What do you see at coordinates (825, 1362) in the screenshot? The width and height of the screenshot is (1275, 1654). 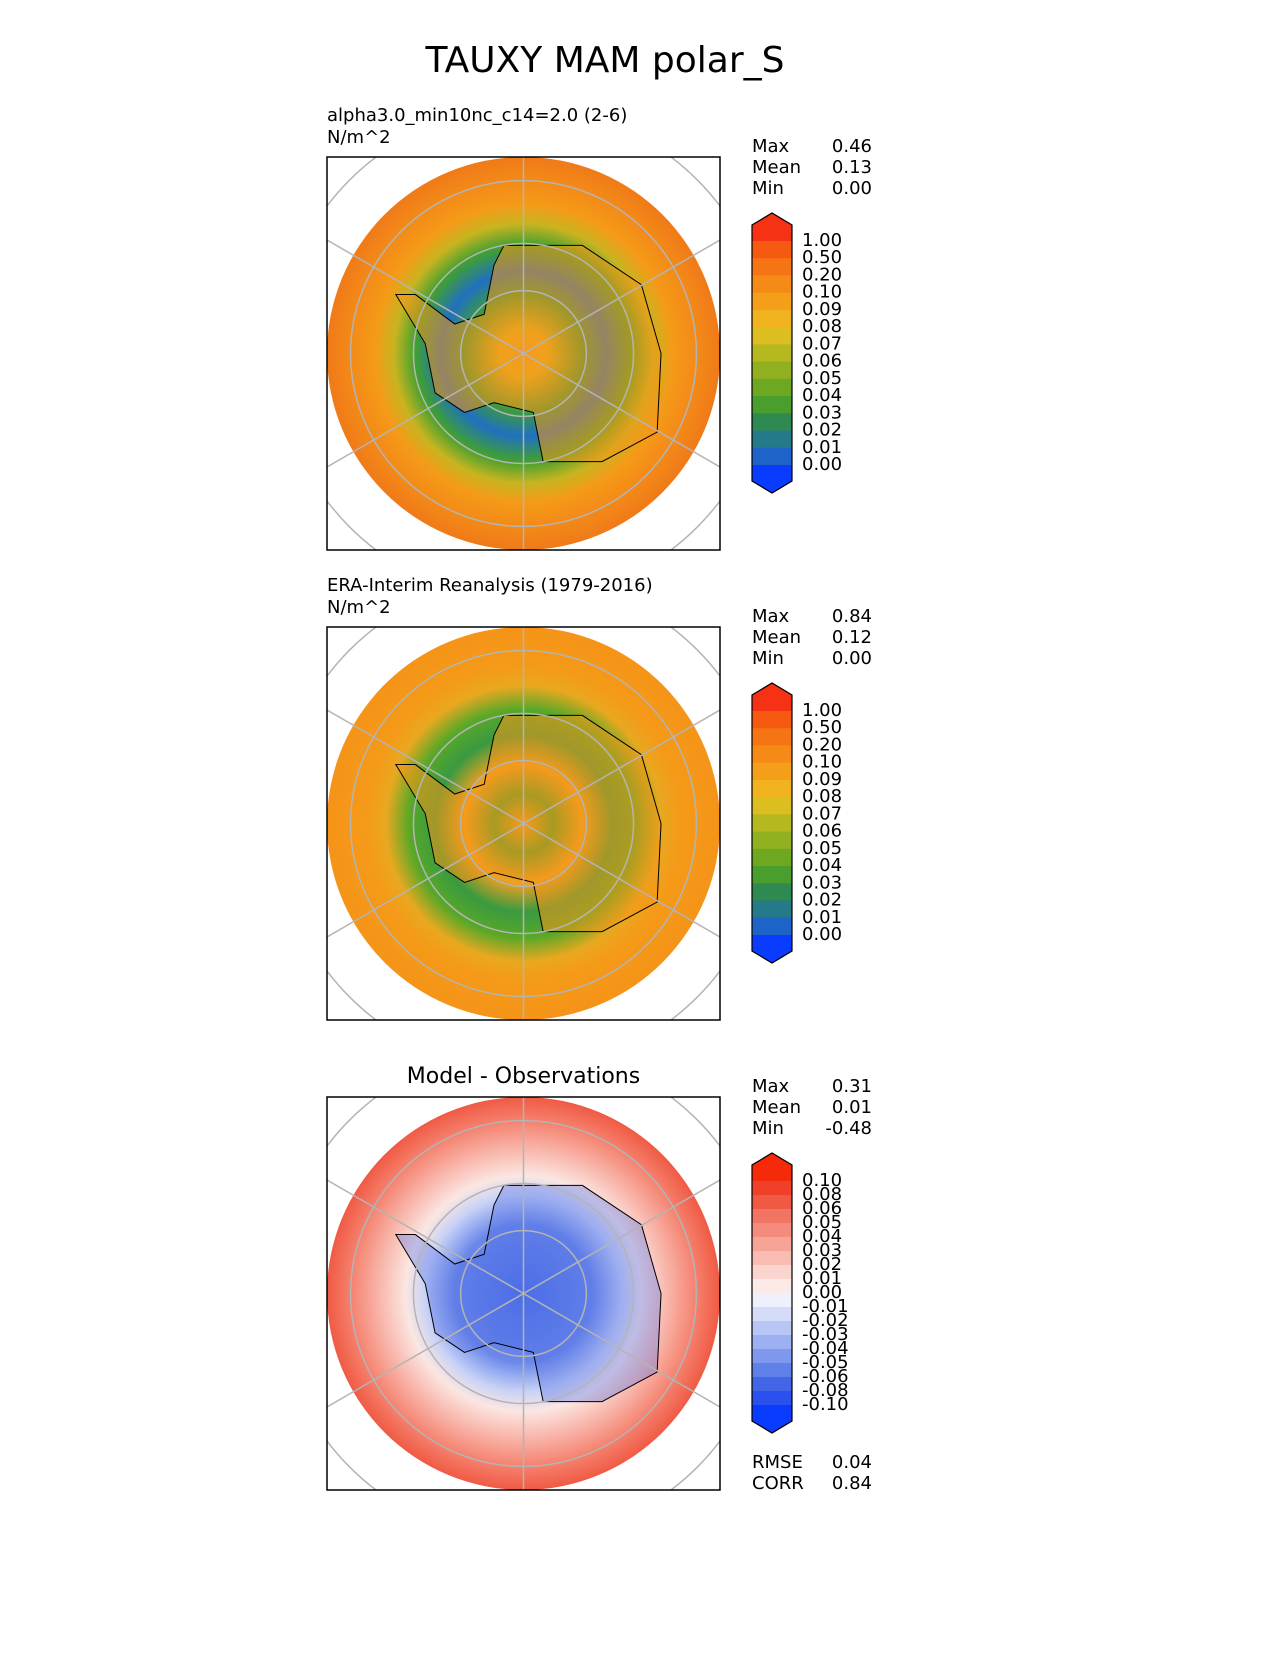 I see `colorbar-label: -0.05` at bounding box center [825, 1362].